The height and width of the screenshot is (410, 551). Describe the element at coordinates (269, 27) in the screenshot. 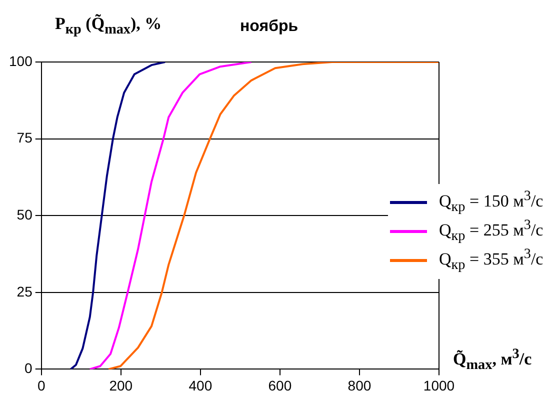

I see `chart-title: ноябрь` at that location.